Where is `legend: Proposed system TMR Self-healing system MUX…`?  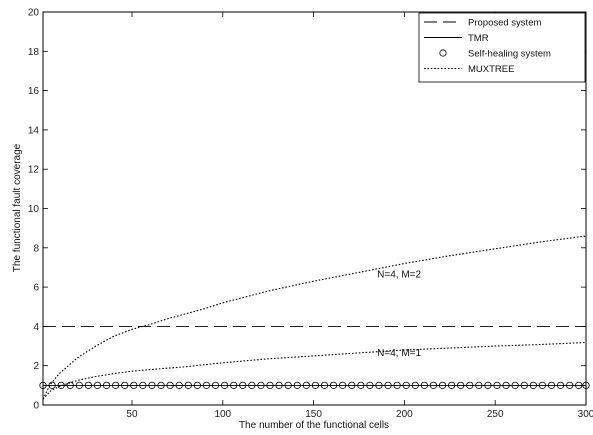
legend: Proposed system TMR Self-healing system MUX… is located at coordinates (502, 47).